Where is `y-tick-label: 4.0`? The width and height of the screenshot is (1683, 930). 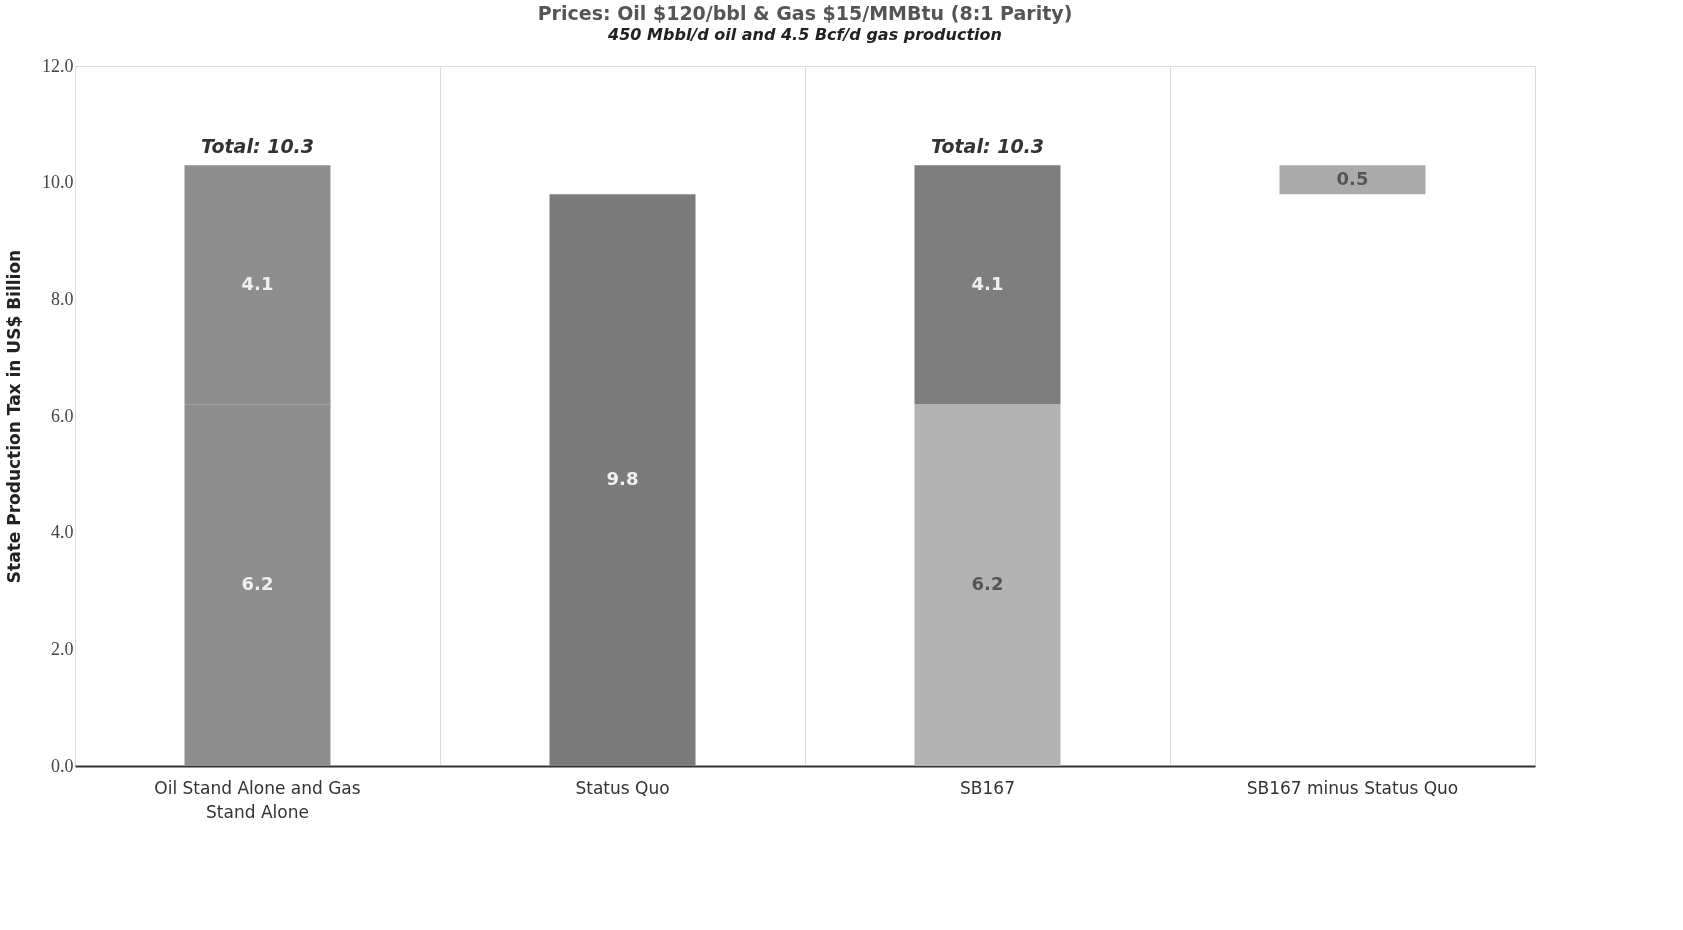 y-tick-label: 4.0 is located at coordinates (62, 532).